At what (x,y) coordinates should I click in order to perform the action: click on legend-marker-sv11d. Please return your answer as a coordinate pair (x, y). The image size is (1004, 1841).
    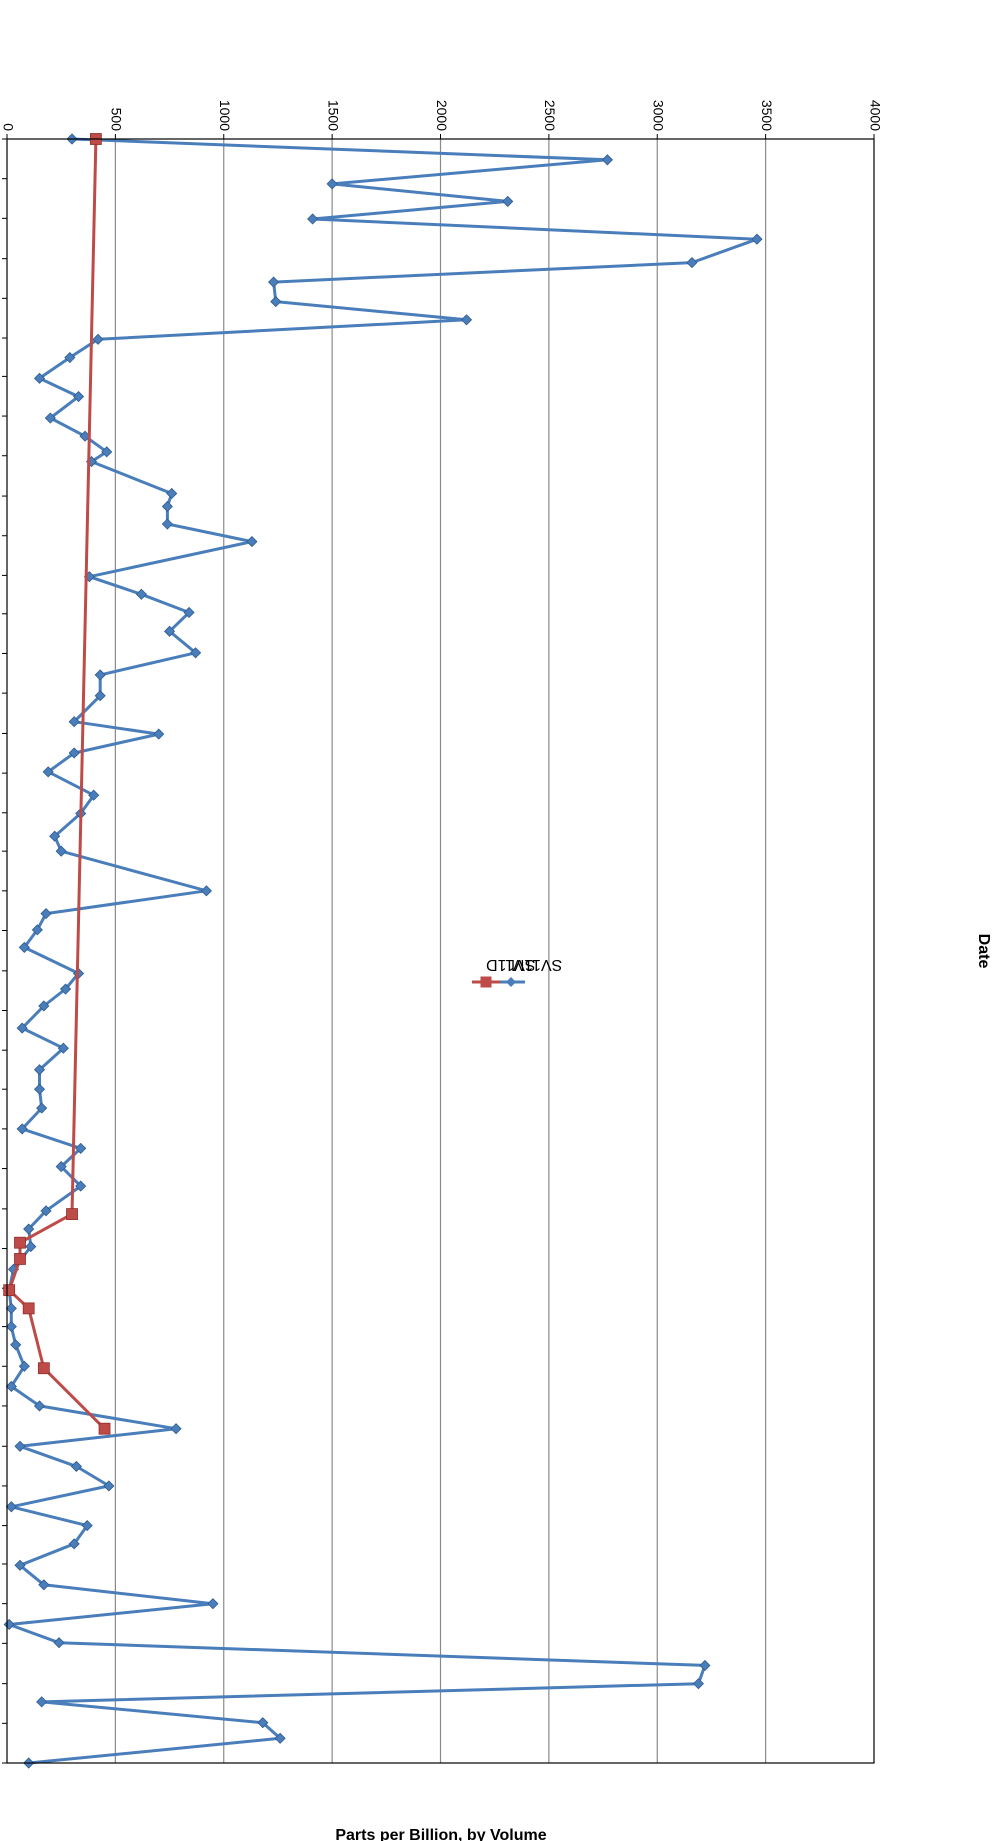
    Looking at the image, I should click on (486, 982).